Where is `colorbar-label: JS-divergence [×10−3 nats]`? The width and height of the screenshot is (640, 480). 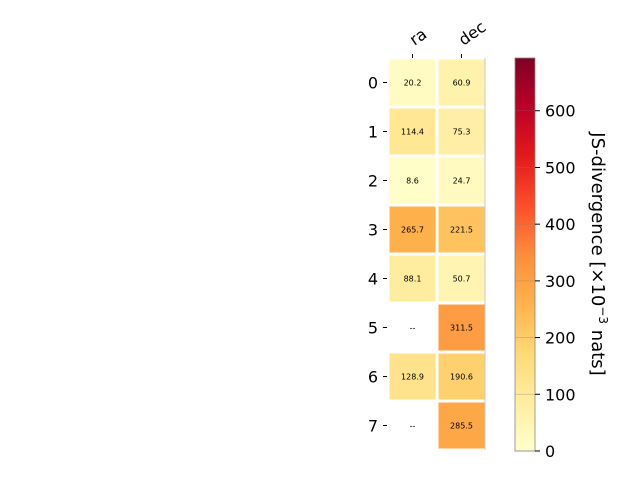 colorbar-label: JS-divergence [×10−3 nats] is located at coordinates (598, 253).